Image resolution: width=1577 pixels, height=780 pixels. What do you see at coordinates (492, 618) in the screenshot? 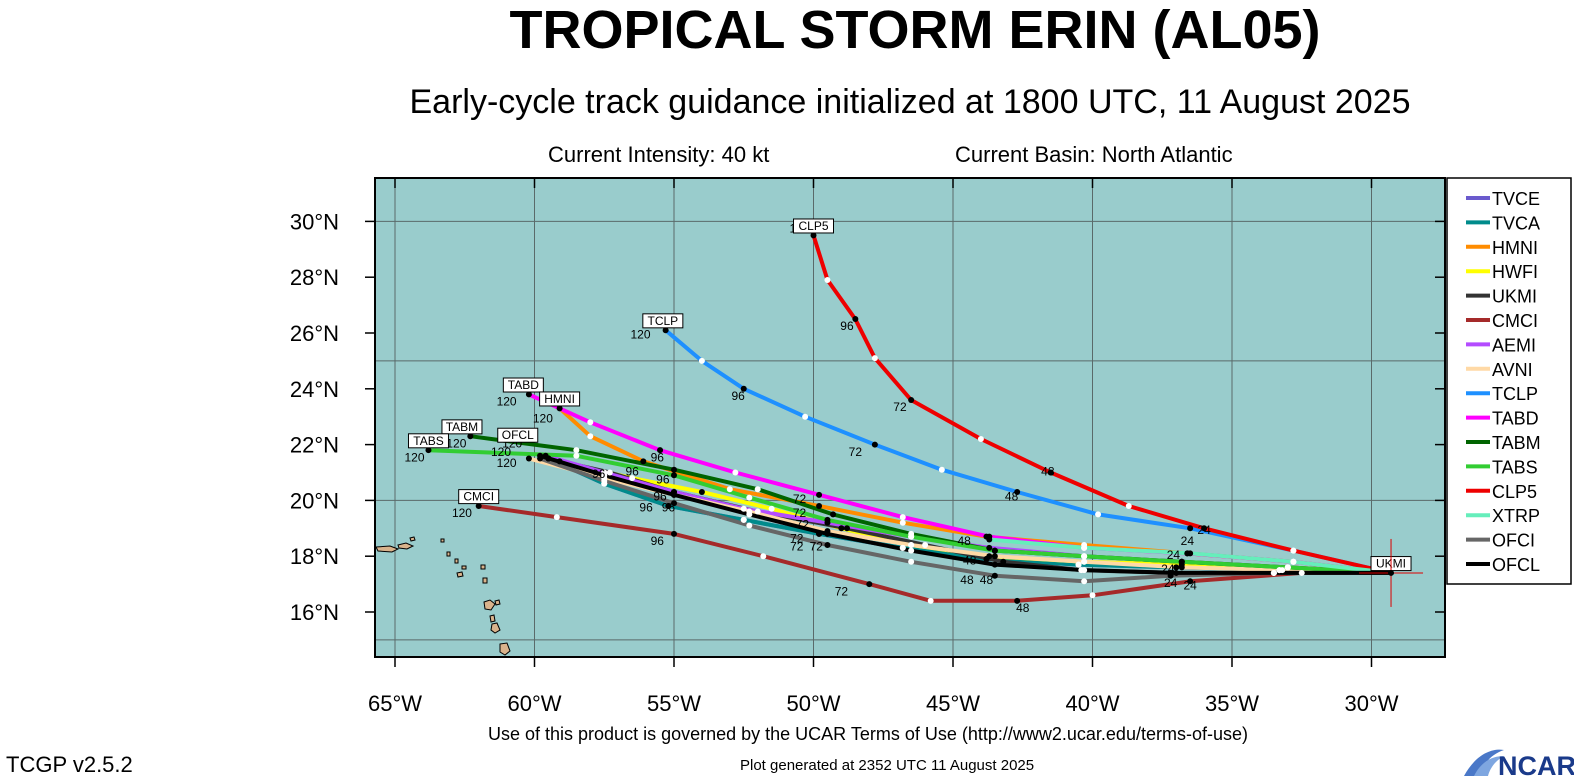
I see `island-dominica` at bounding box center [492, 618].